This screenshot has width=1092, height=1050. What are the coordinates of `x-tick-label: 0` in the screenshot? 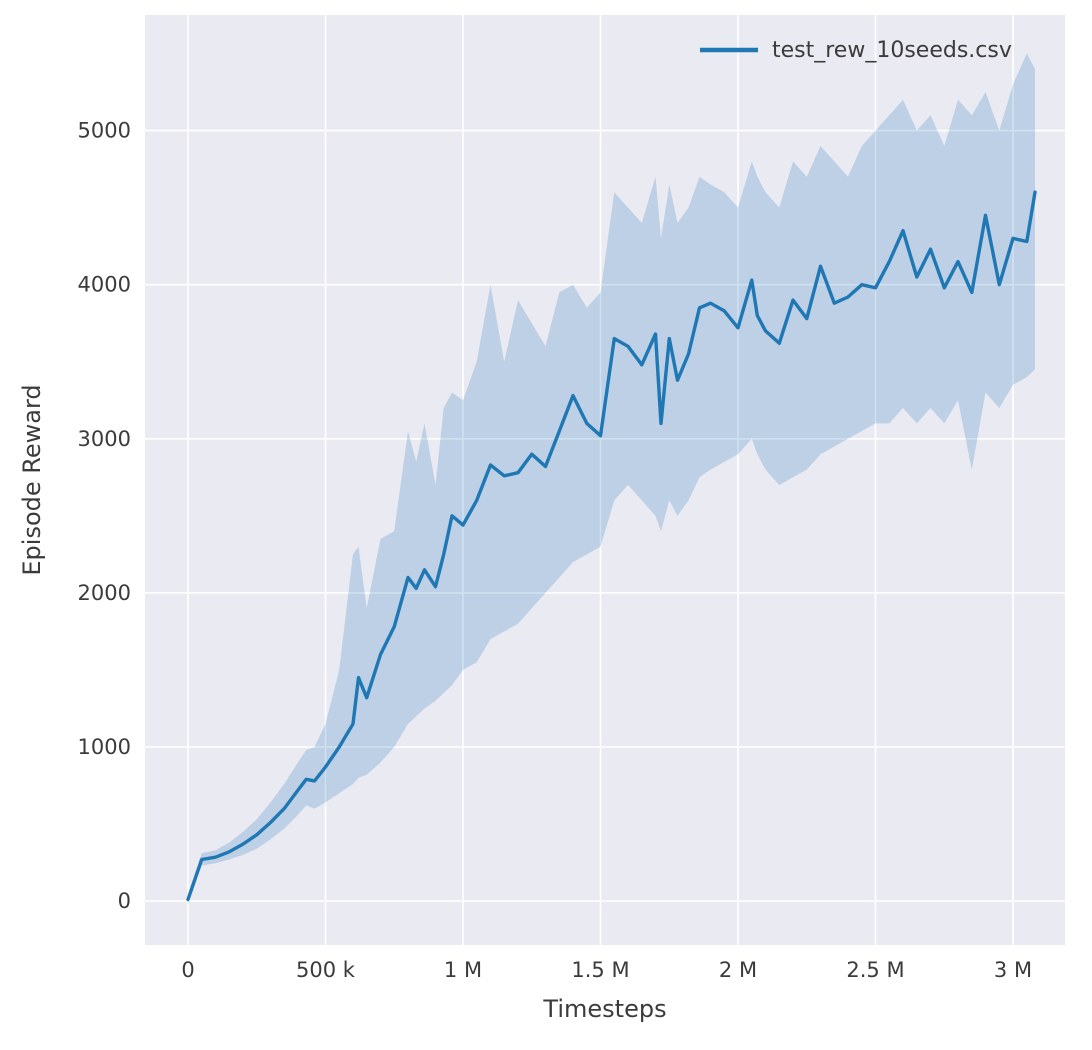 It's located at (187, 970).